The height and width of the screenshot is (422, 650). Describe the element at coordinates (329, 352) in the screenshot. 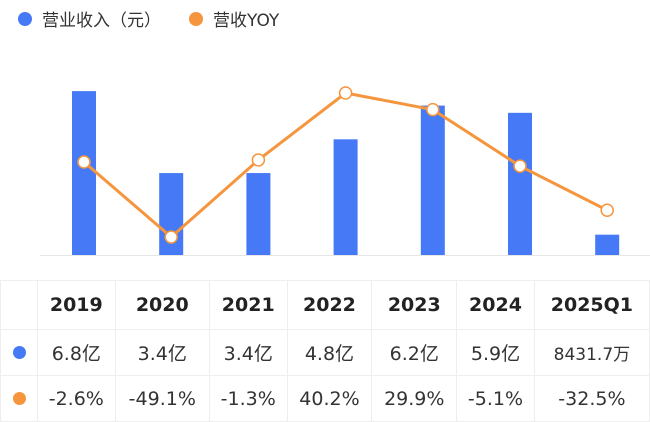

I see `table-cell-revenue: 4.8亿` at that location.